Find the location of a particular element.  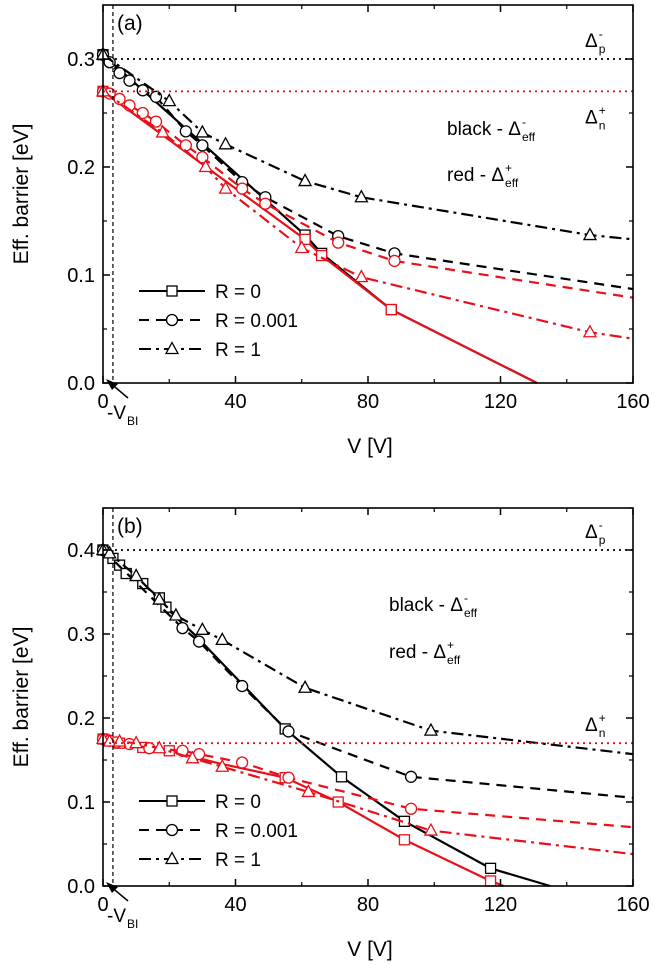

ref-label-n-sup: + is located at coordinates (602, 718).